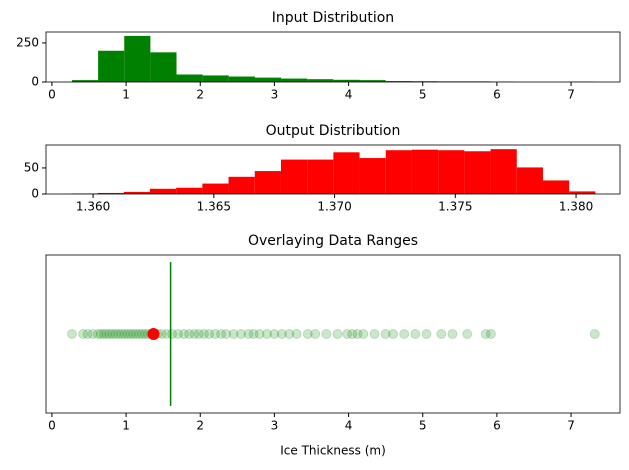 This screenshot has width=629, height=470. I want to click on chart-title: Overlaying Data Ranges, so click(333, 241).